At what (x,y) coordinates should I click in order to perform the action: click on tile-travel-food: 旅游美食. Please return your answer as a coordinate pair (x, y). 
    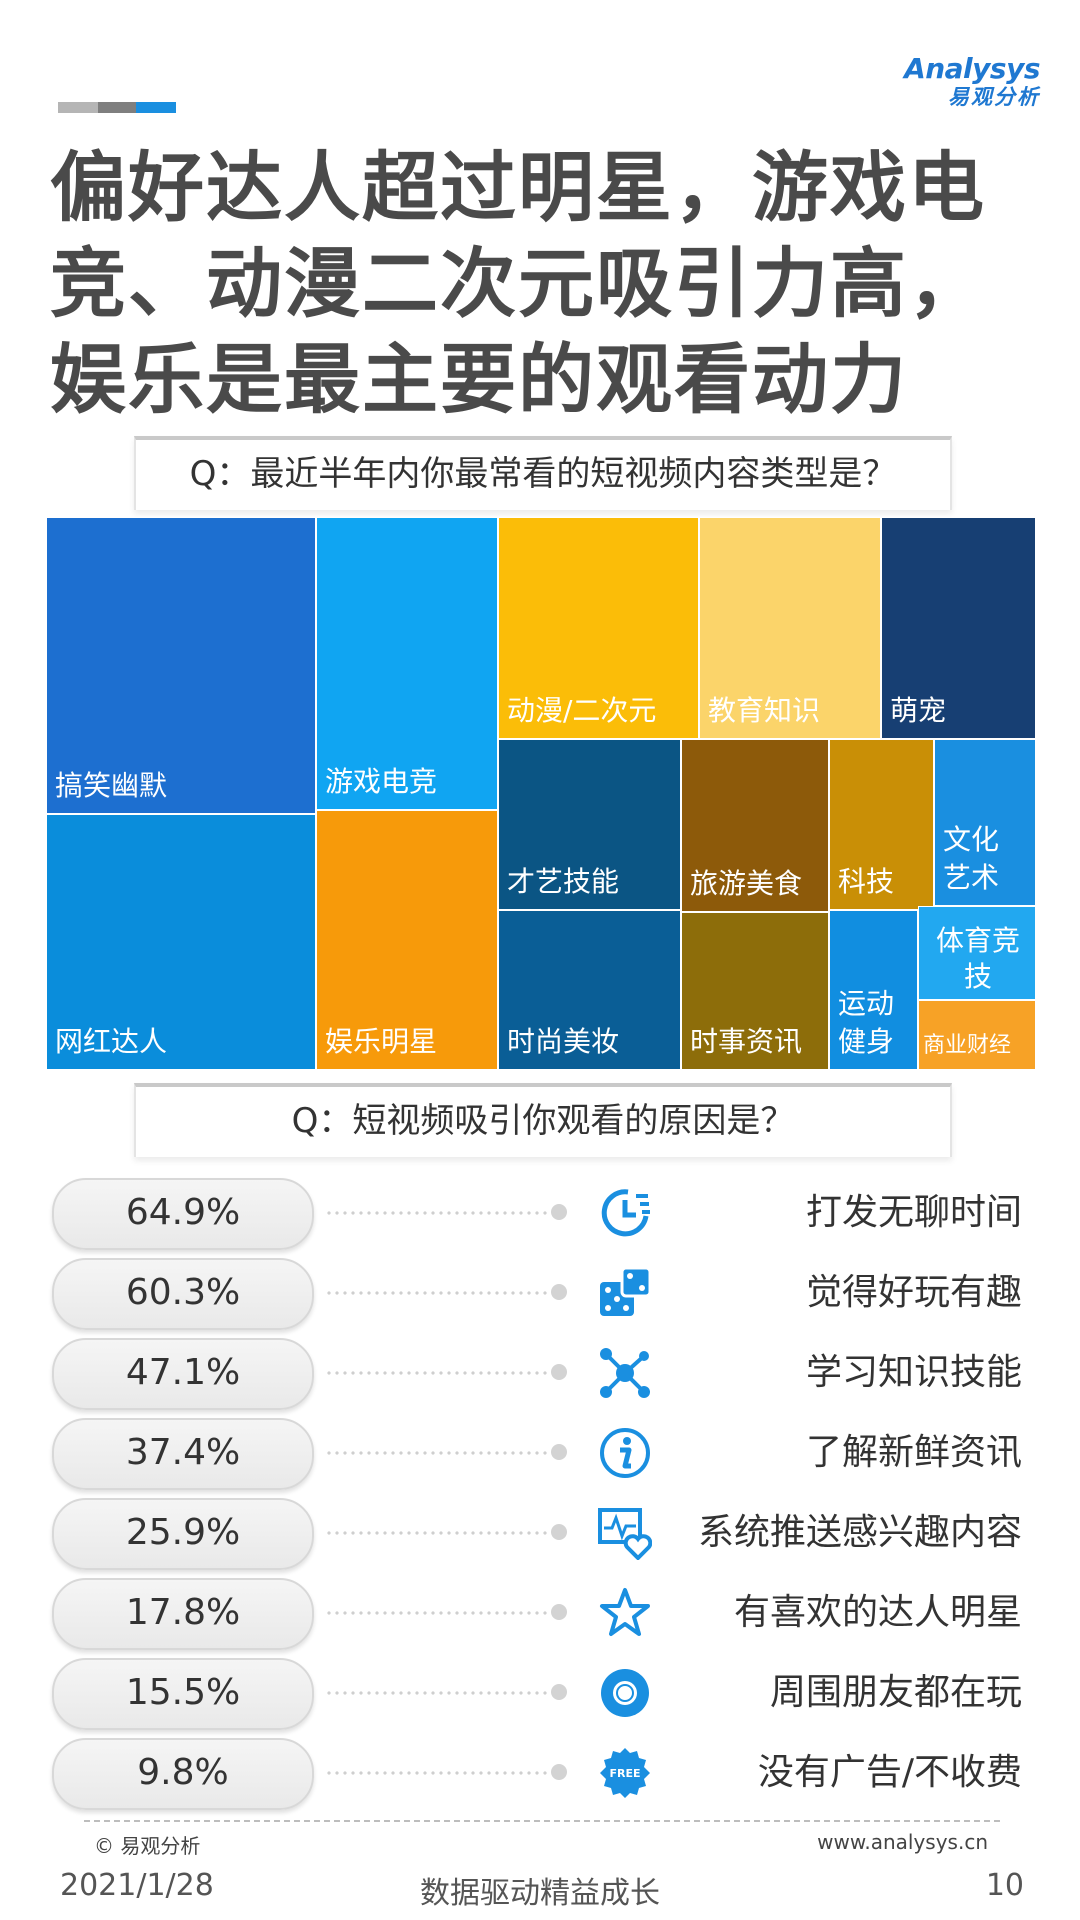
    Looking at the image, I should click on (755, 825).